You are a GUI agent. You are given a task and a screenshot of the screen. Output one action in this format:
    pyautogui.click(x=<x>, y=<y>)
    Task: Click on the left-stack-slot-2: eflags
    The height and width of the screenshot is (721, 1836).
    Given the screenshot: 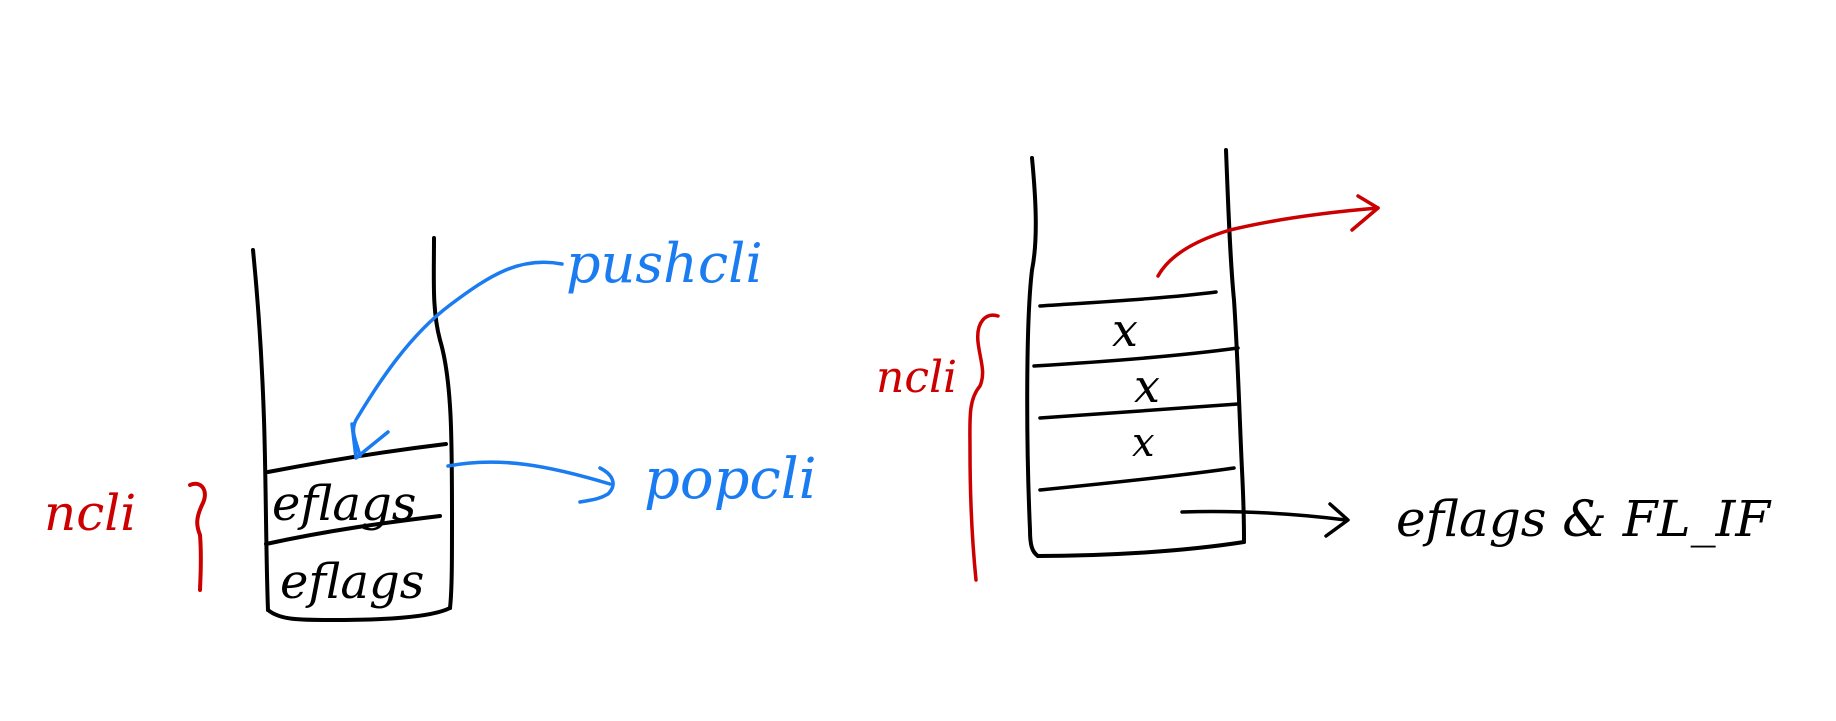 What is the action you would take?
    pyautogui.click(x=352, y=582)
    